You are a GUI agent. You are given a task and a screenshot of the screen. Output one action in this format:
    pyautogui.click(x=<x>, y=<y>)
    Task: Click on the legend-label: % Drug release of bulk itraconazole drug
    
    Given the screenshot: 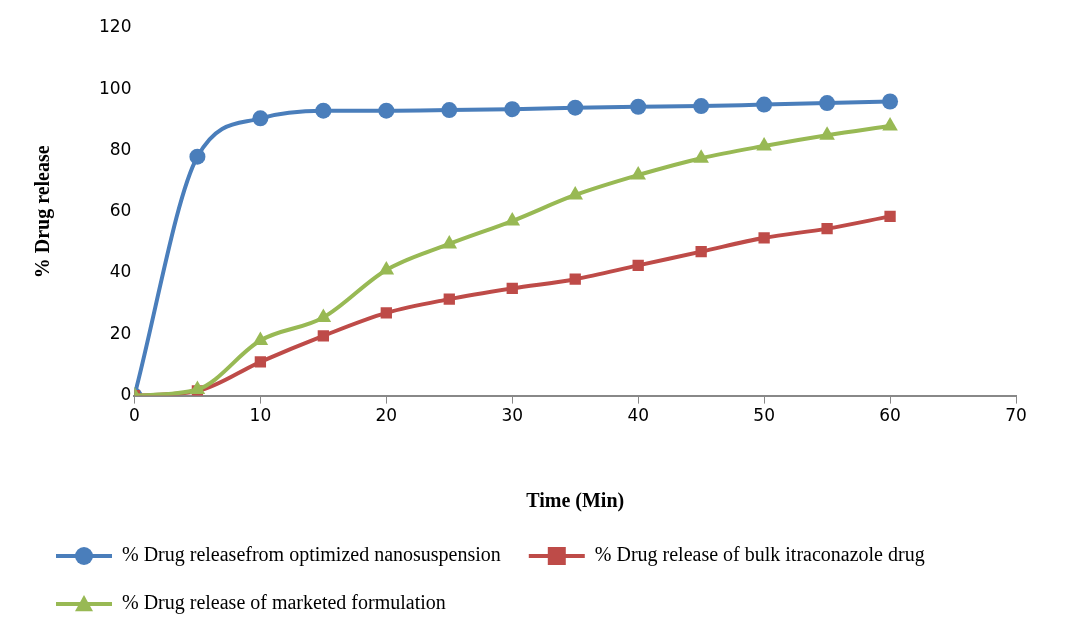 What is the action you would take?
    pyautogui.click(x=759, y=555)
    